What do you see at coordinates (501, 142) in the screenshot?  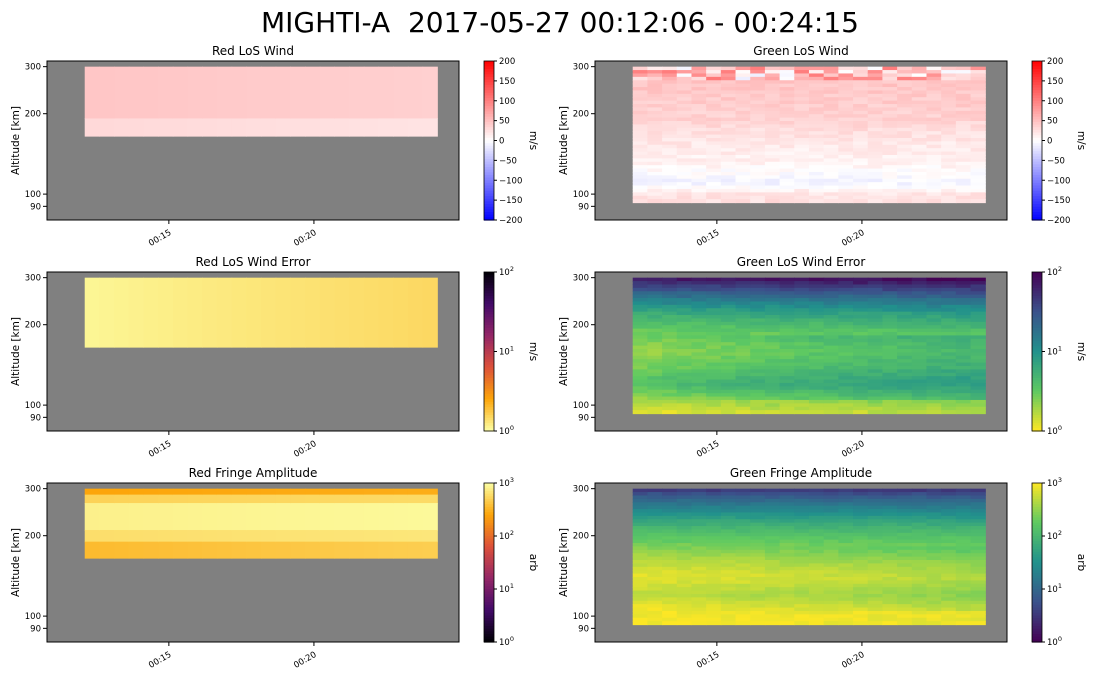 I see `colorbar-tick-label: 0` at bounding box center [501, 142].